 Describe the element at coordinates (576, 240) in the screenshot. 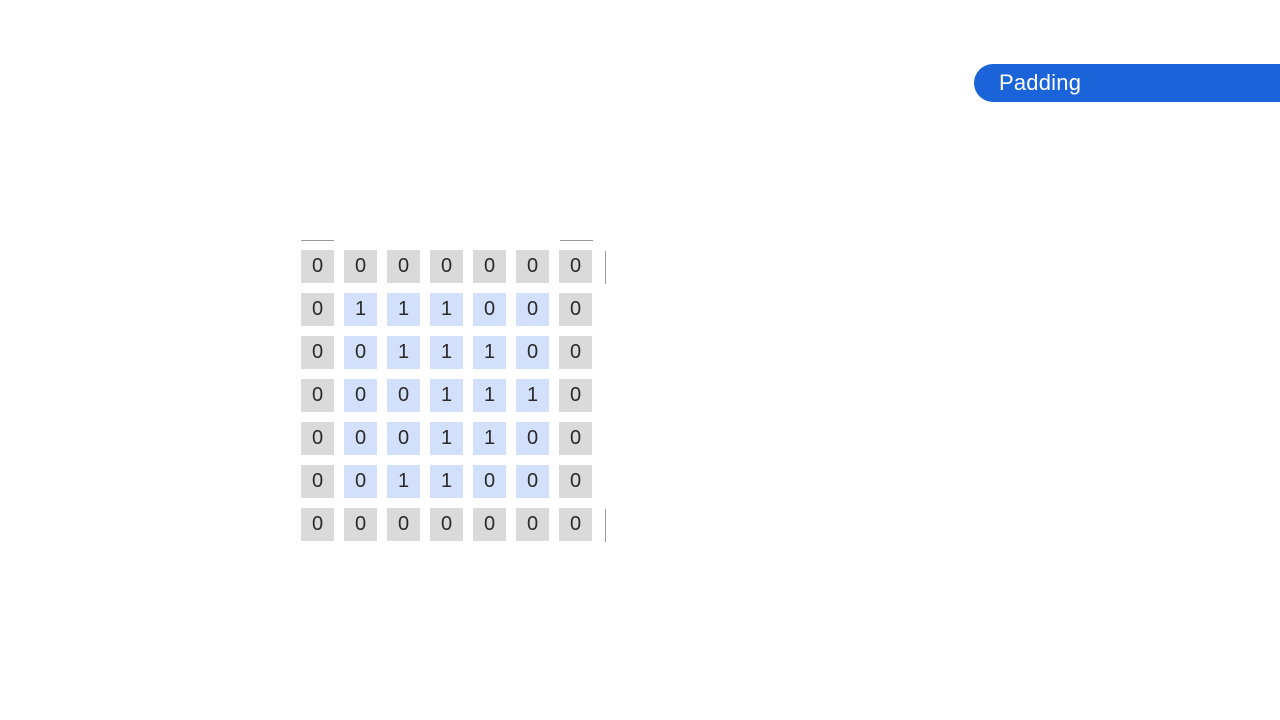

I see `top-right-marker` at that location.